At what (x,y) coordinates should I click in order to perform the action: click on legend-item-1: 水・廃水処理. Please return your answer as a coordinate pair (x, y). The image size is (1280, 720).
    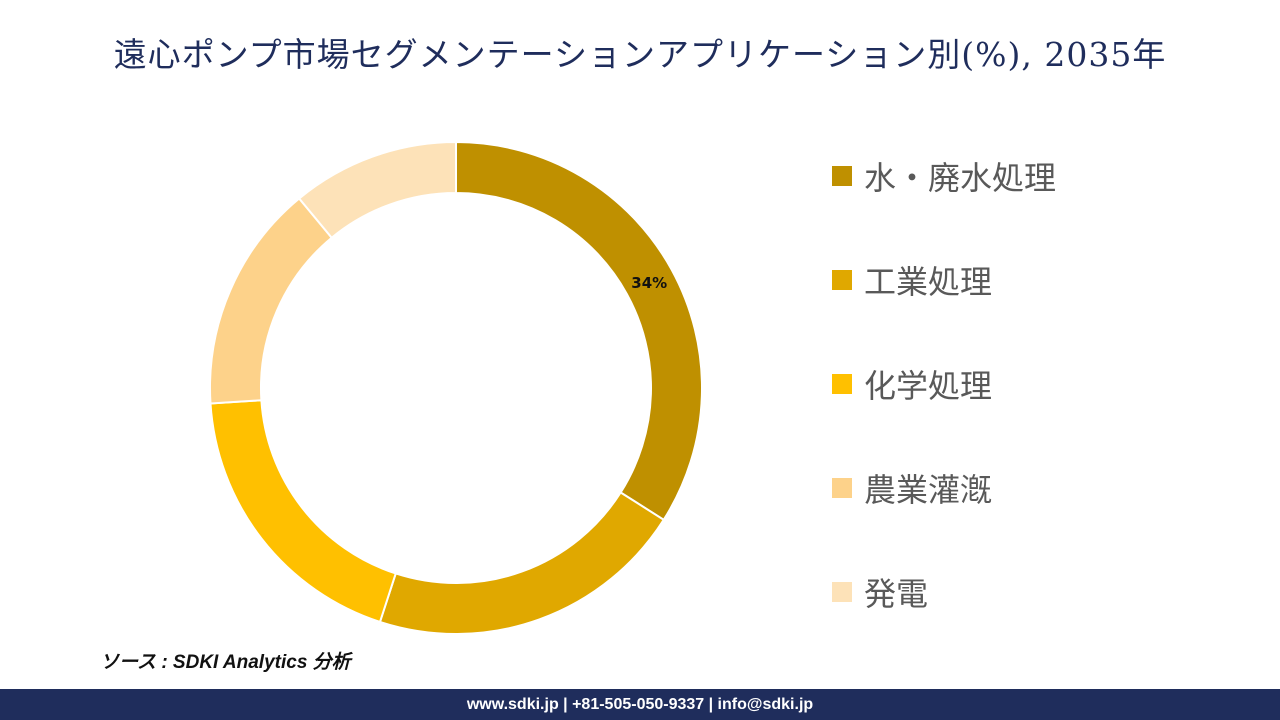
    Looking at the image, I should click on (944, 176).